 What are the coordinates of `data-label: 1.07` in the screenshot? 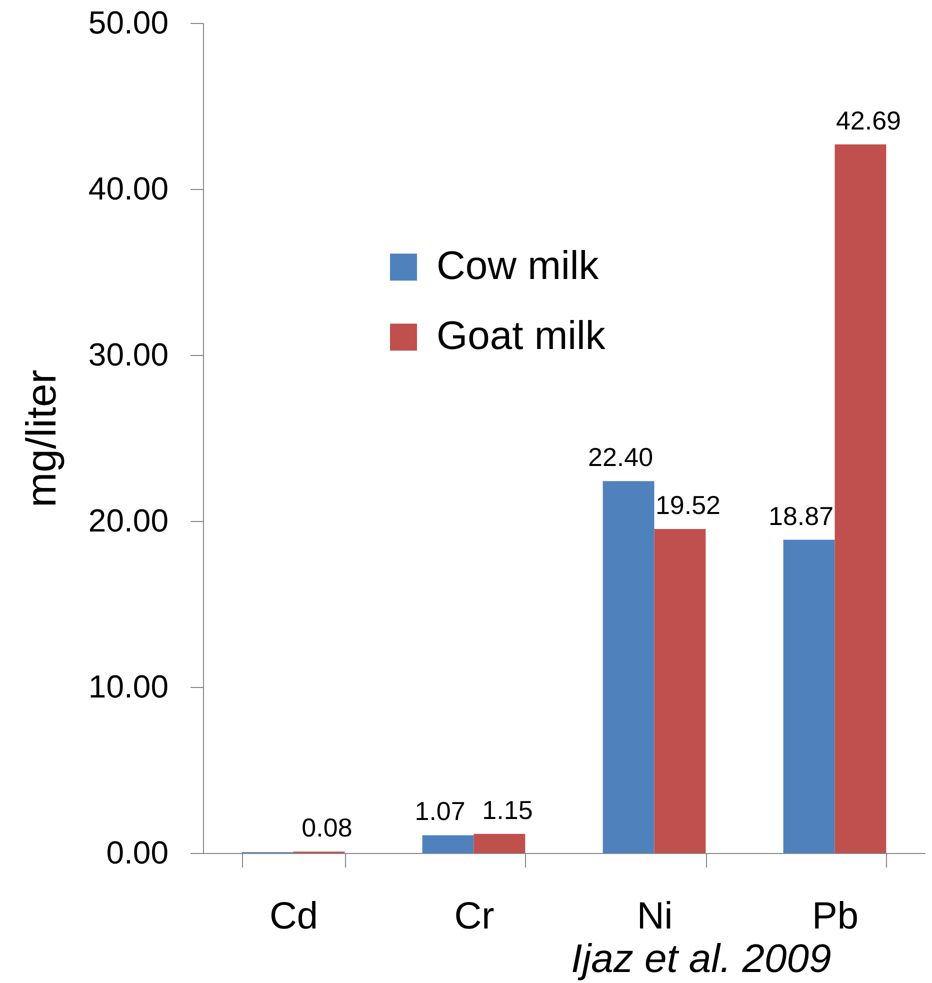 It's located at (440, 811).